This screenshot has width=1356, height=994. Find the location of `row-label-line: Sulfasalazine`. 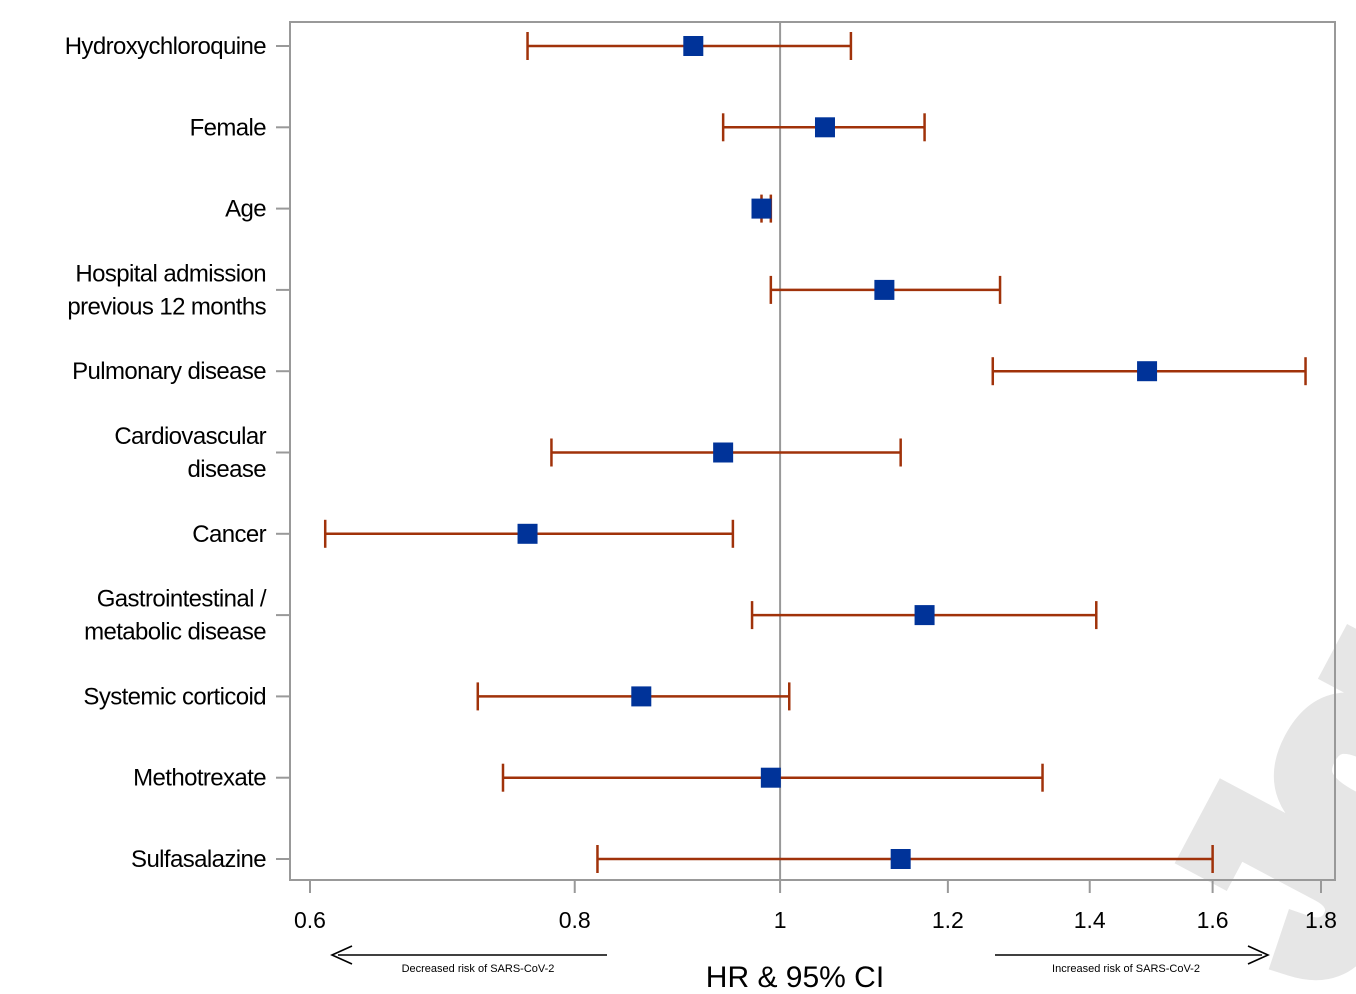

row-label-line: Sulfasalazine is located at coordinates (198, 859).